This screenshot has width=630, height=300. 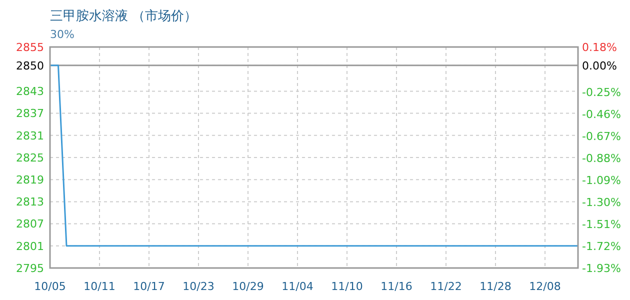 What do you see at coordinates (601, 136) in the screenshot?
I see `y2-tick-label: -0.67%` at bounding box center [601, 136].